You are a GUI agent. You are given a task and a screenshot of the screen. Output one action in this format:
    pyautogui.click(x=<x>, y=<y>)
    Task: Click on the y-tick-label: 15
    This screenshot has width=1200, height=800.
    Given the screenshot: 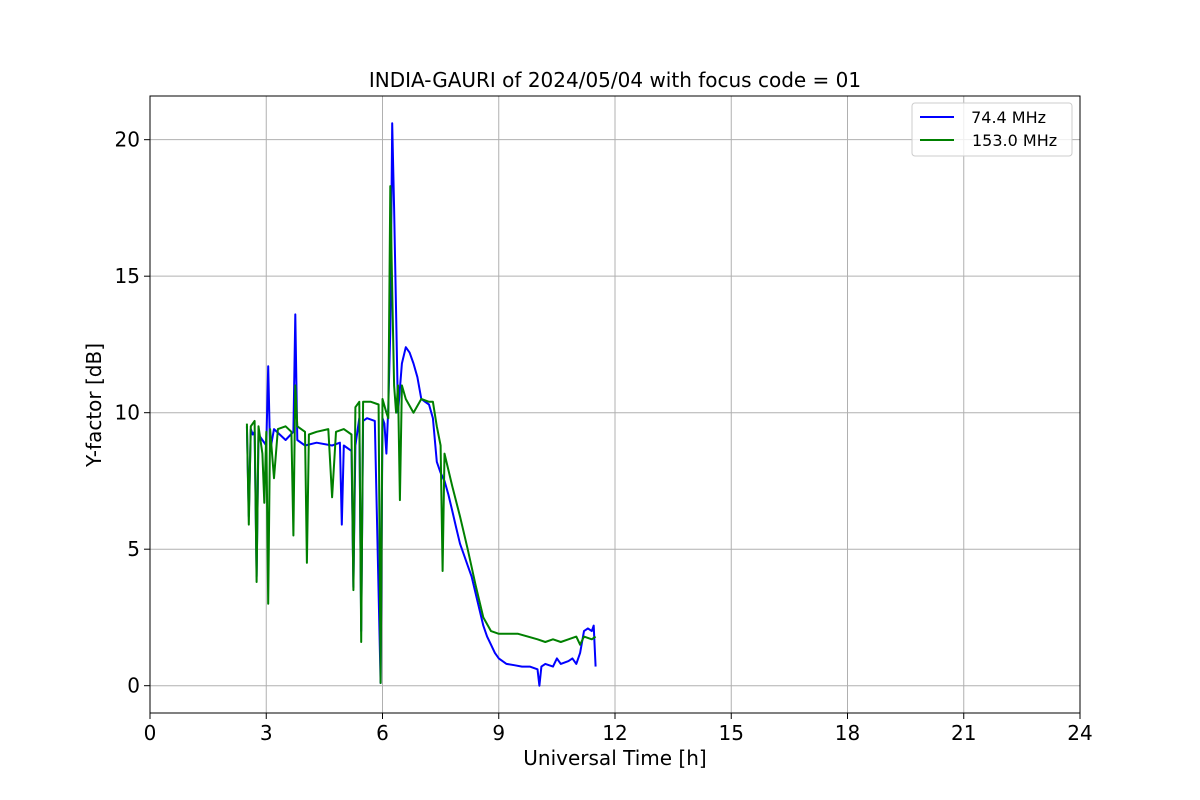 What is the action you would take?
    pyautogui.click(x=127, y=276)
    